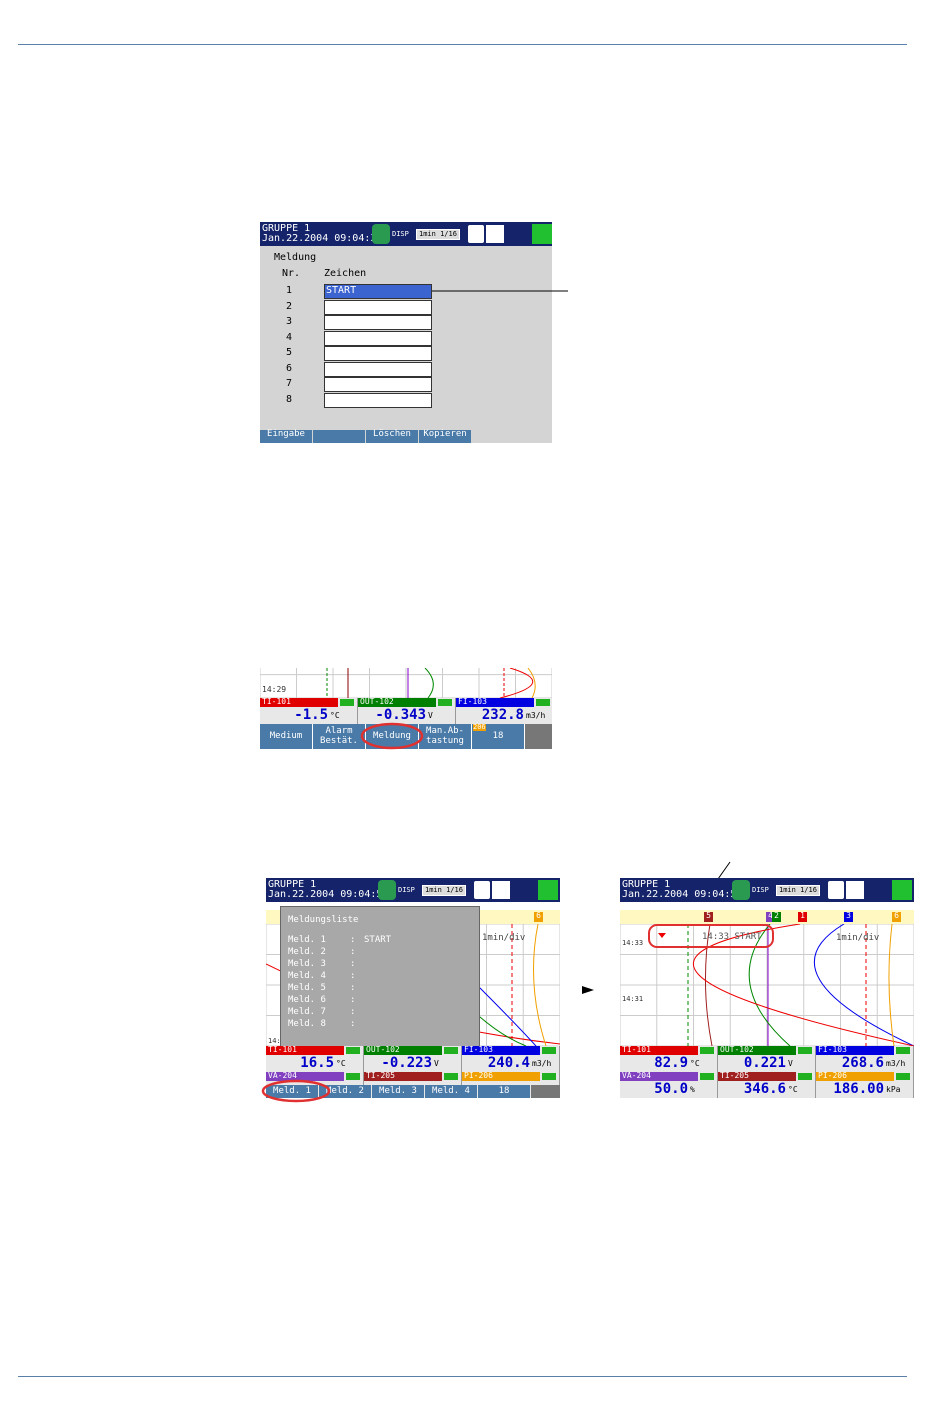 The width and height of the screenshot is (950, 1420). Describe the element at coordinates (286, 436) in the screenshot. I see `softkey: Eingabe` at that location.